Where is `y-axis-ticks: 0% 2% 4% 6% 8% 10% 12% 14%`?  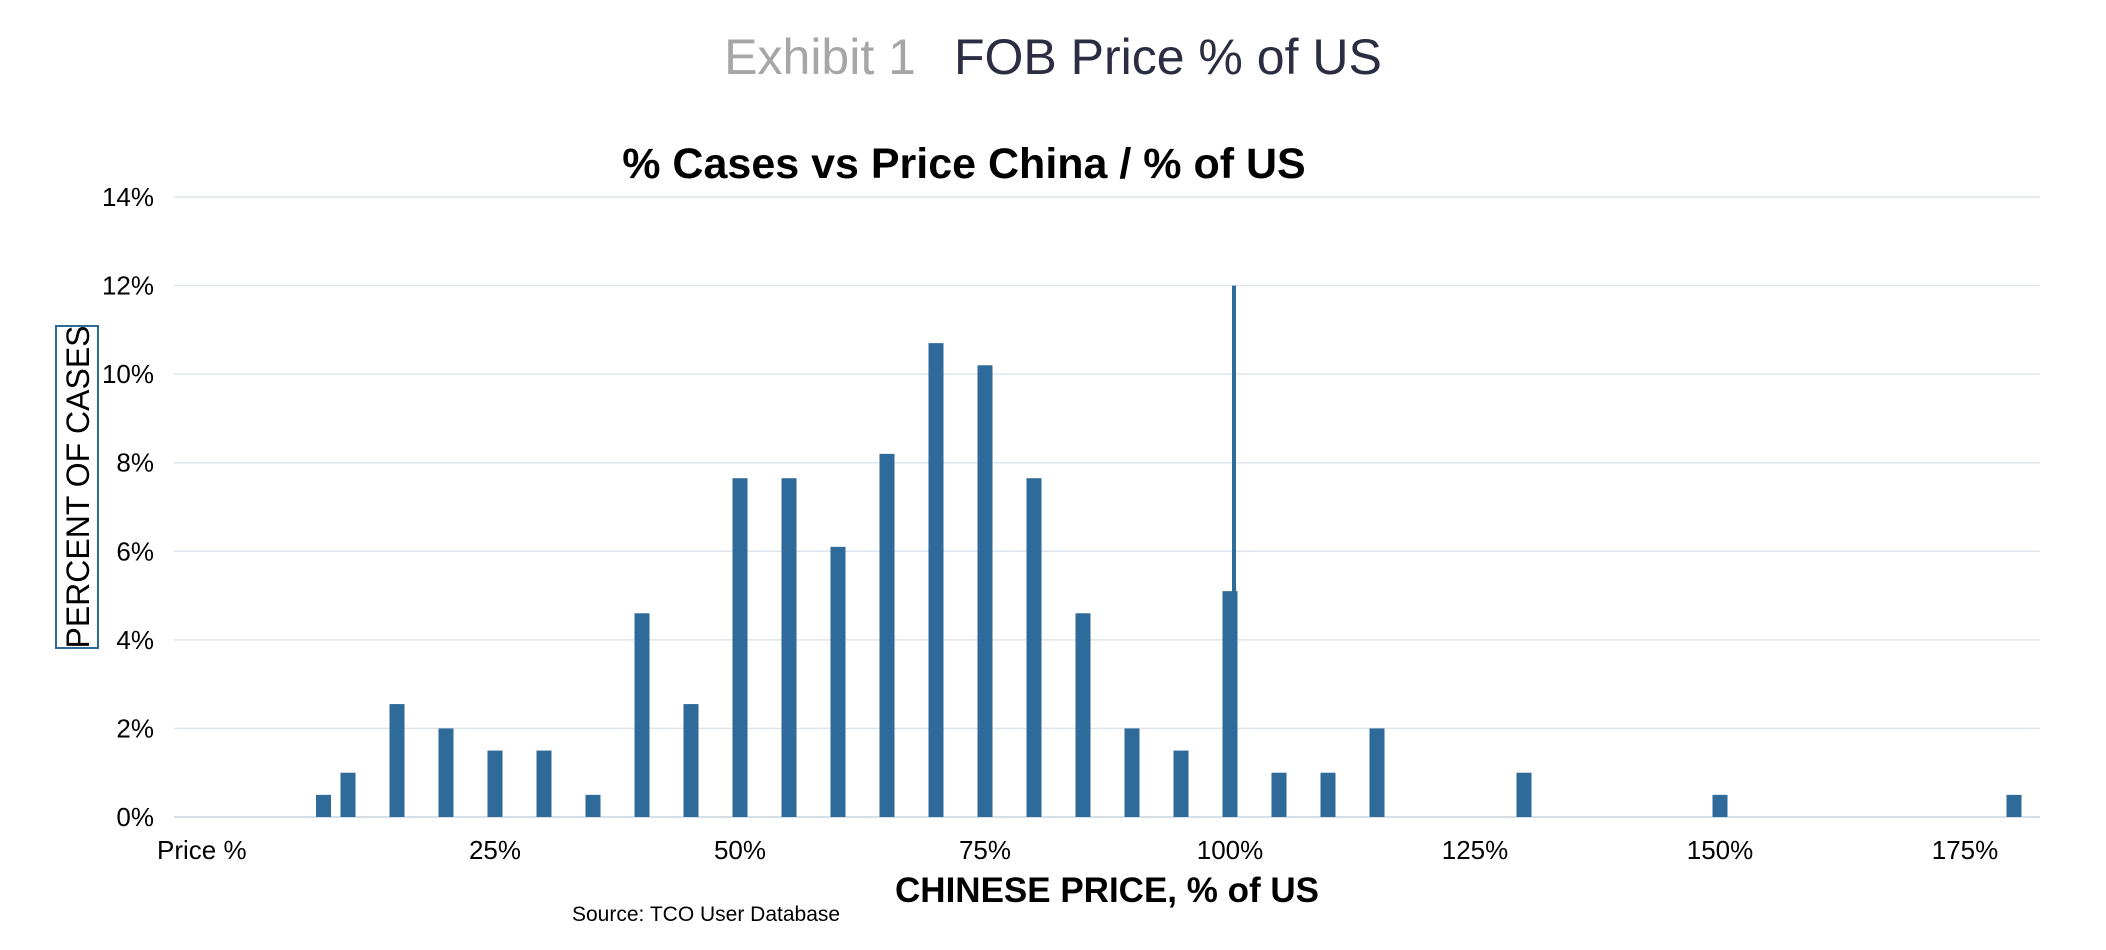
y-axis-ticks: 0% 2% 4% 6% 8% 10% 12% 14% is located at coordinates (128, 507).